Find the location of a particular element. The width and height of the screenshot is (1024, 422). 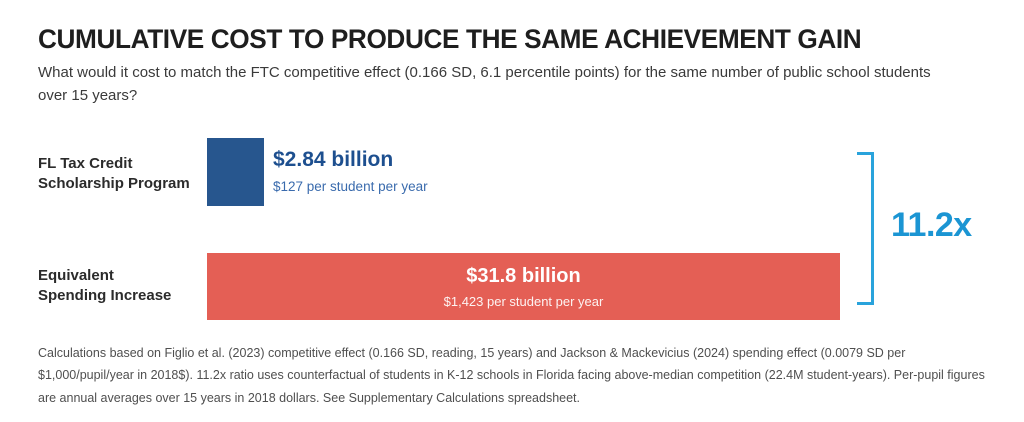

ratio-annotation: 11.2x is located at coordinates (931, 225).